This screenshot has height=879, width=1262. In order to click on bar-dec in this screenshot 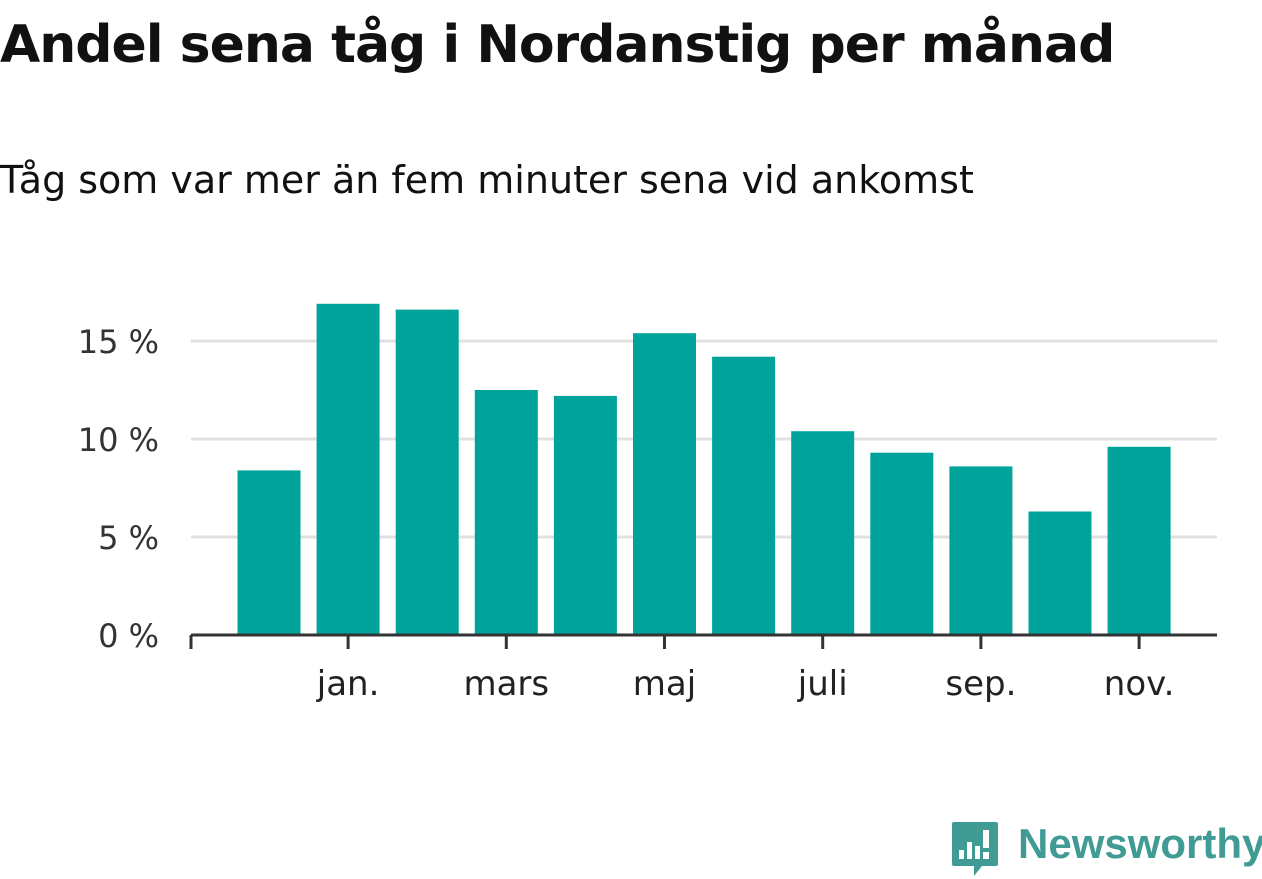, I will do `click(269, 552)`.